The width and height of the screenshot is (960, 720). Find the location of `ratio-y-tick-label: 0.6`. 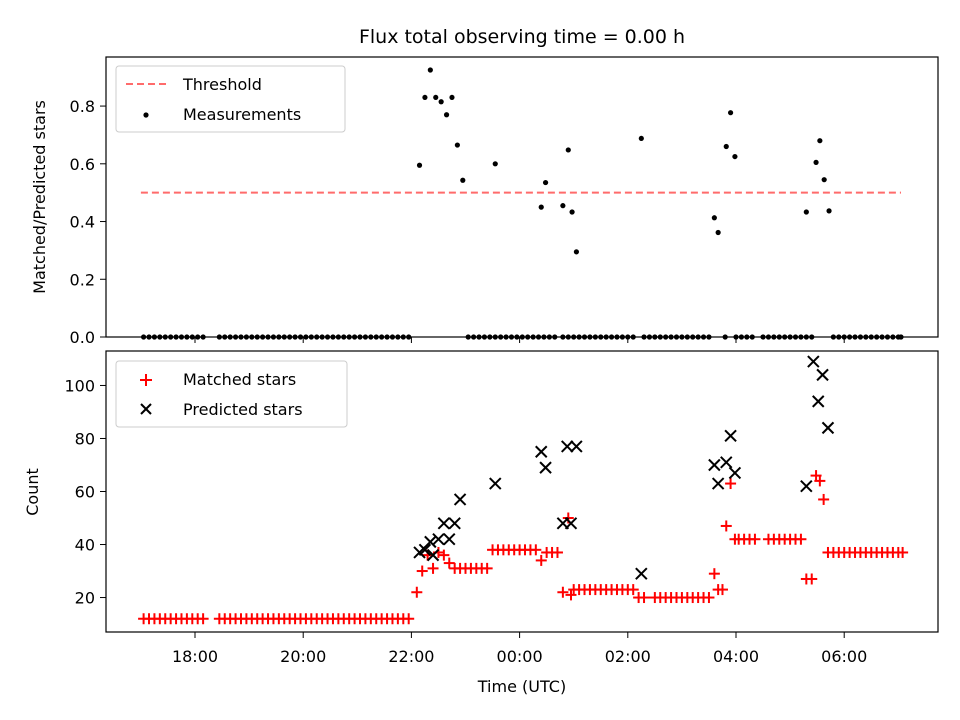

ratio-y-tick-label: 0.6 is located at coordinates (82, 164).